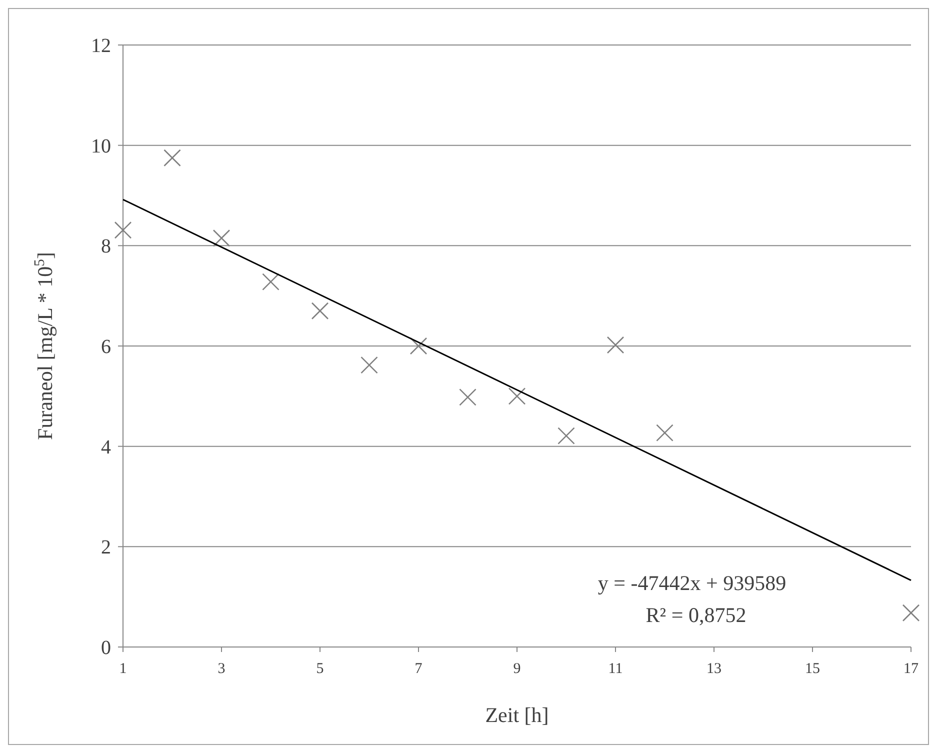 The image size is (937, 753). Describe the element at coordinates (418, 669) in the screenshot. I see `x-tick-label: 7` at that location.